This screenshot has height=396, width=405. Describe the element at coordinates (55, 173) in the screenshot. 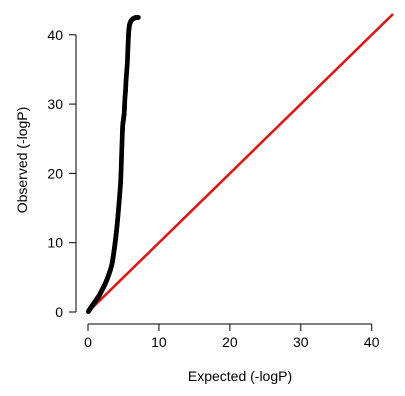

I see `y-tick-label: 20` at that location.